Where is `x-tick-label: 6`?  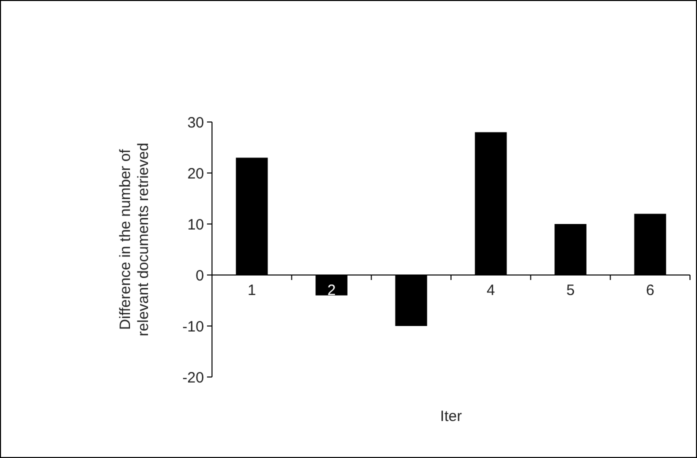 x-tick-label: 6 is located at coordinates (650, 290).